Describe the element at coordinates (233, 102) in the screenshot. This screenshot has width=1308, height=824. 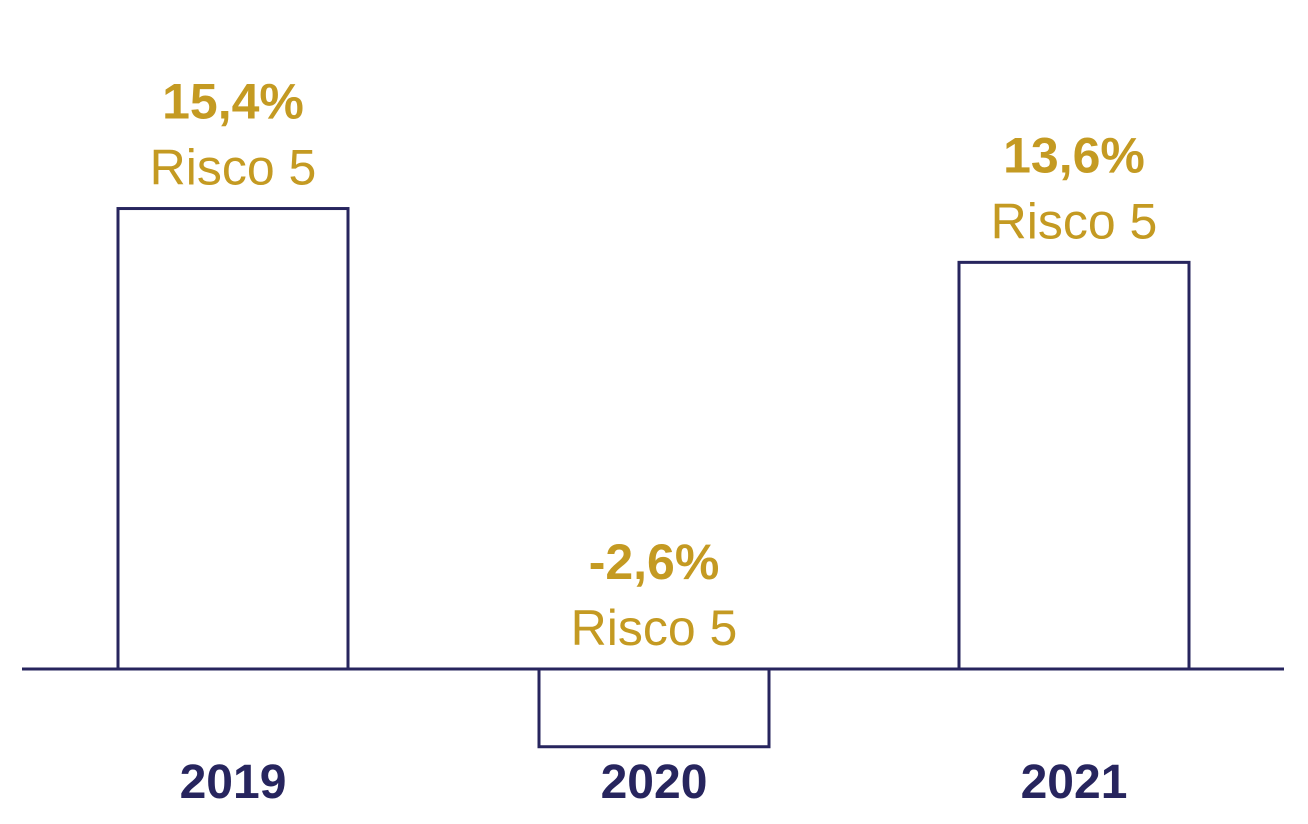
I see `data-label-value-2019: 15,4%` at that location.